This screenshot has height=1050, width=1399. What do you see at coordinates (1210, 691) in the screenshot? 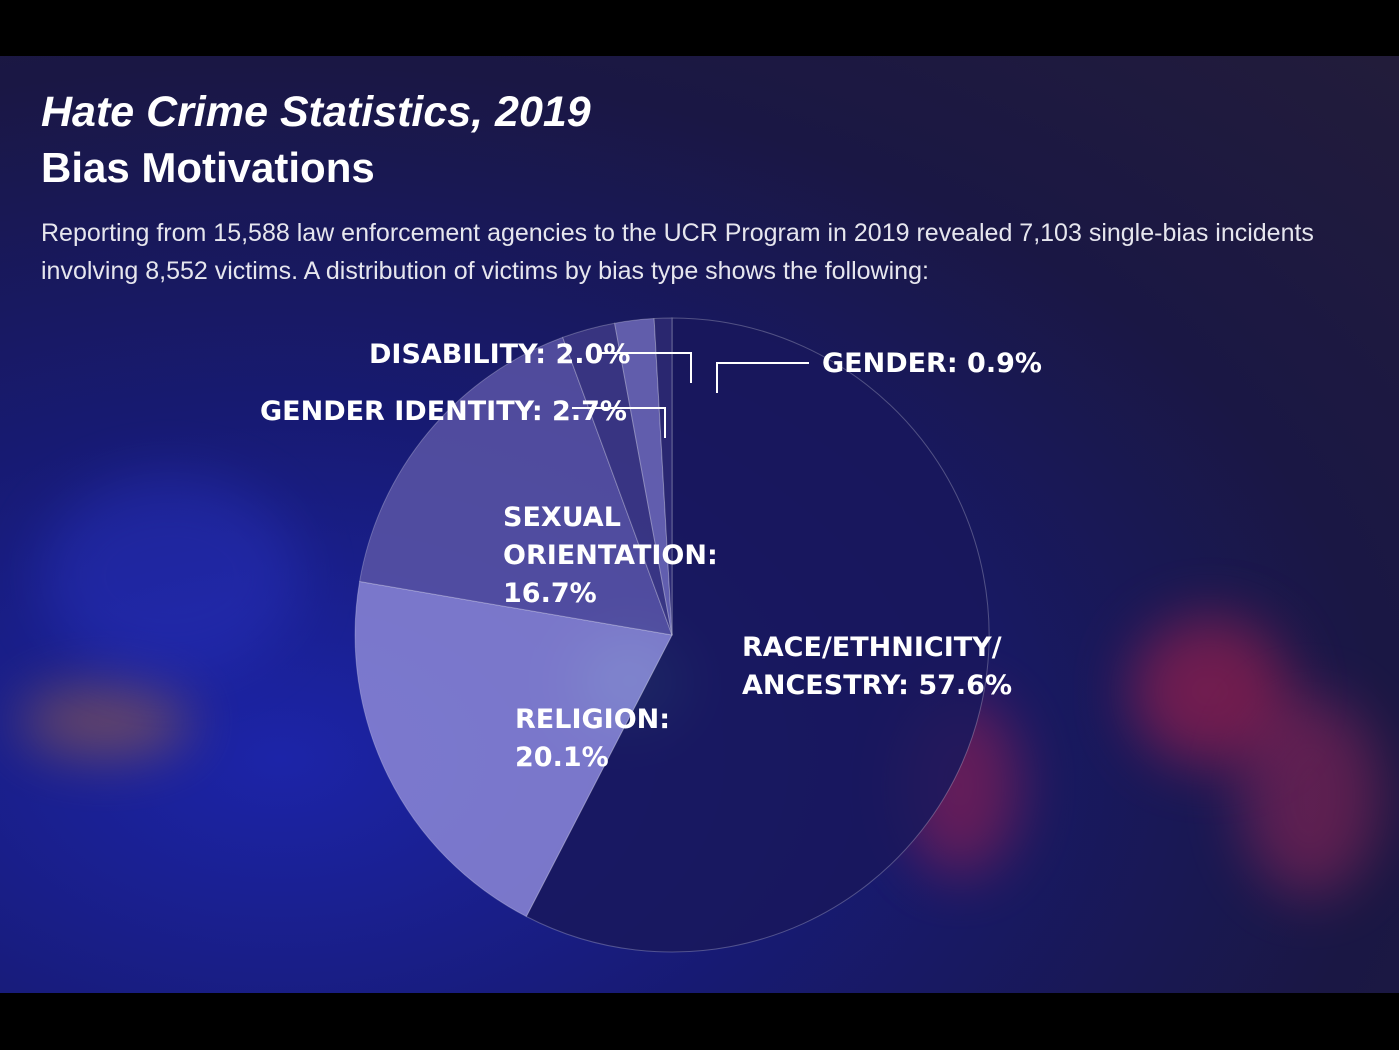
I see `background-light-red` at bounding box center [1210, 691].